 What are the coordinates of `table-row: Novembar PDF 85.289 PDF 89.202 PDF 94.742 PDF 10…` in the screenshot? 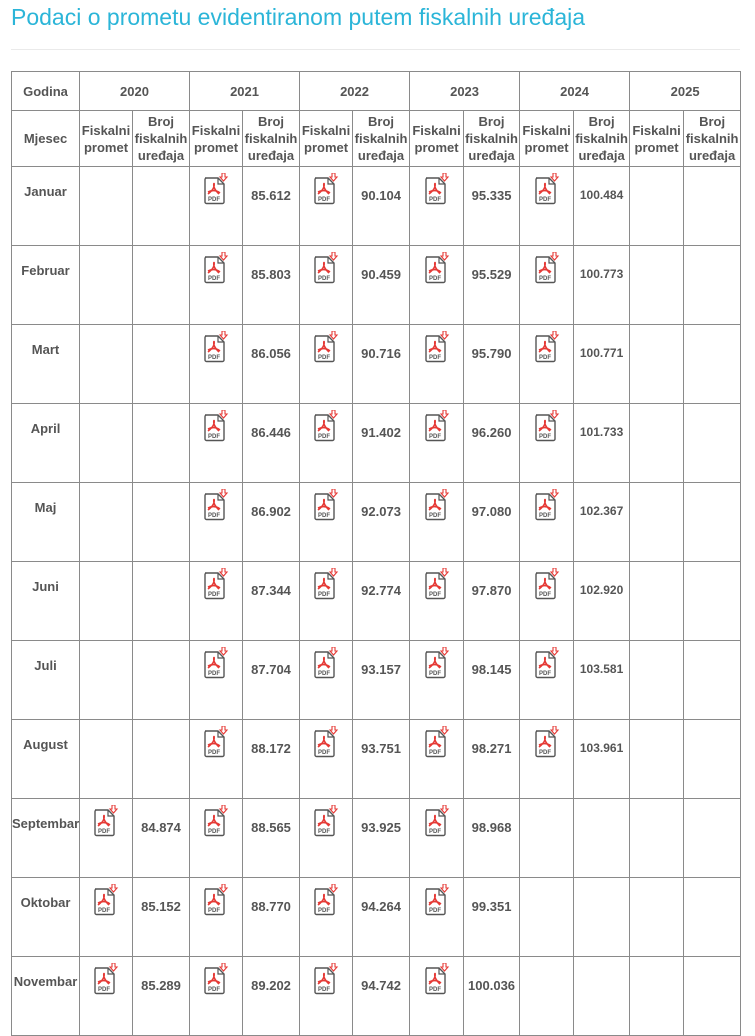 It's located at (376, 996).